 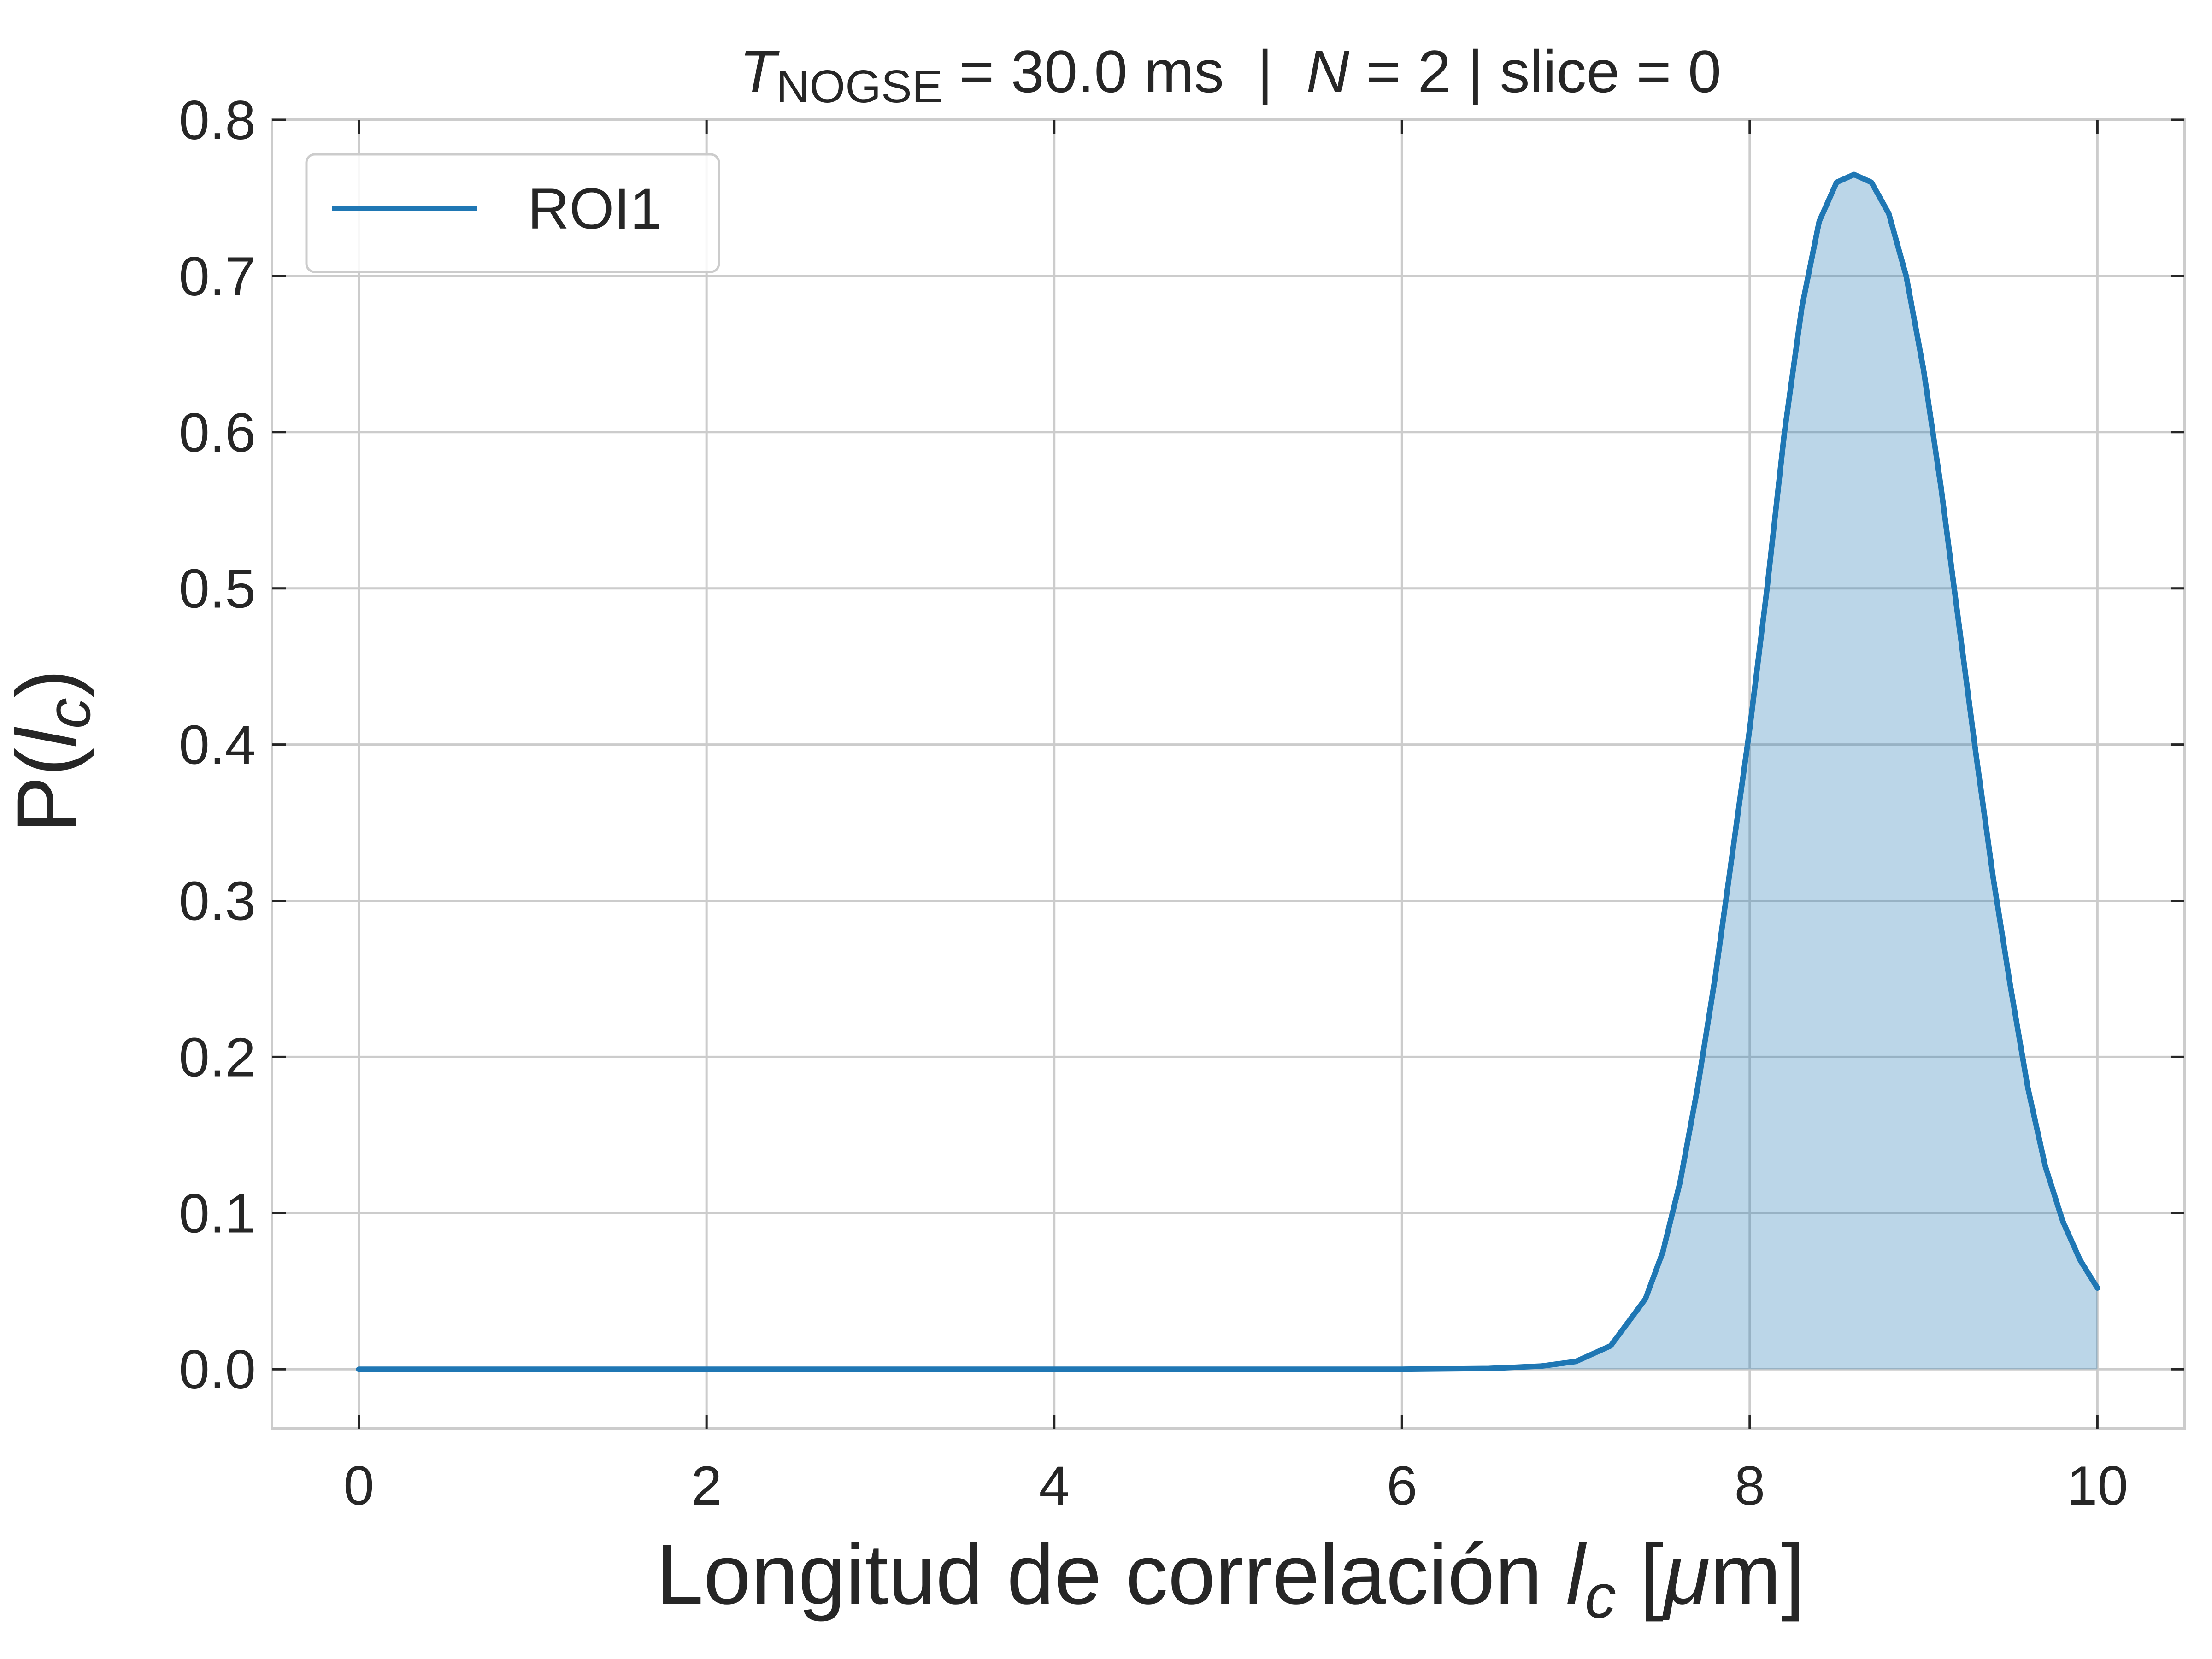 I want to click on x-tick-label: 6, so click(x=1402, y=1486).